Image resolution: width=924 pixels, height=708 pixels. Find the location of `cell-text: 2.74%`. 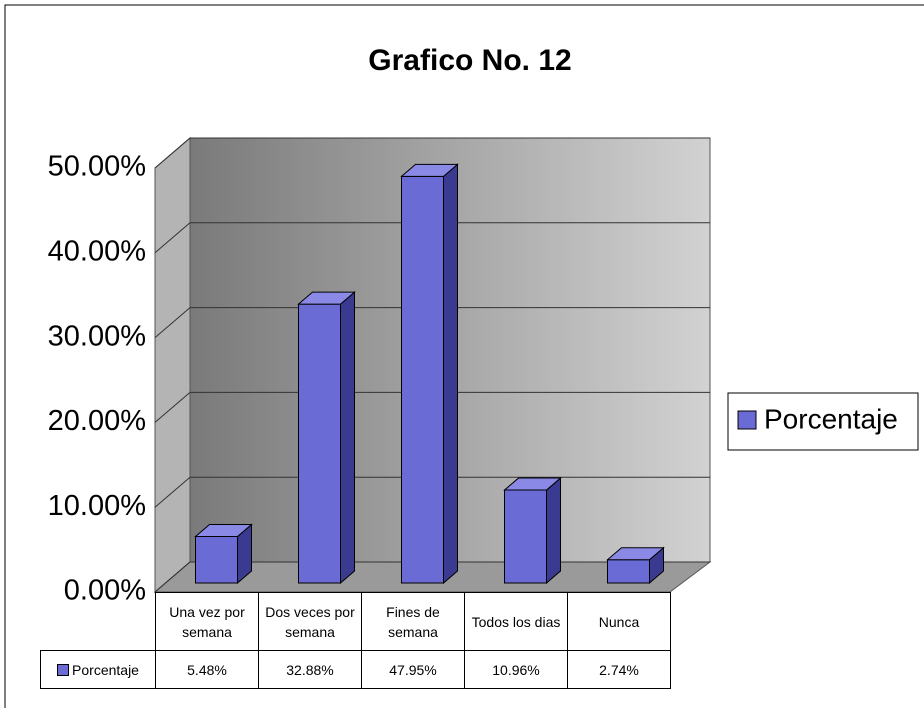

cell-text: 2.74% is located at coordinates (619, 669).